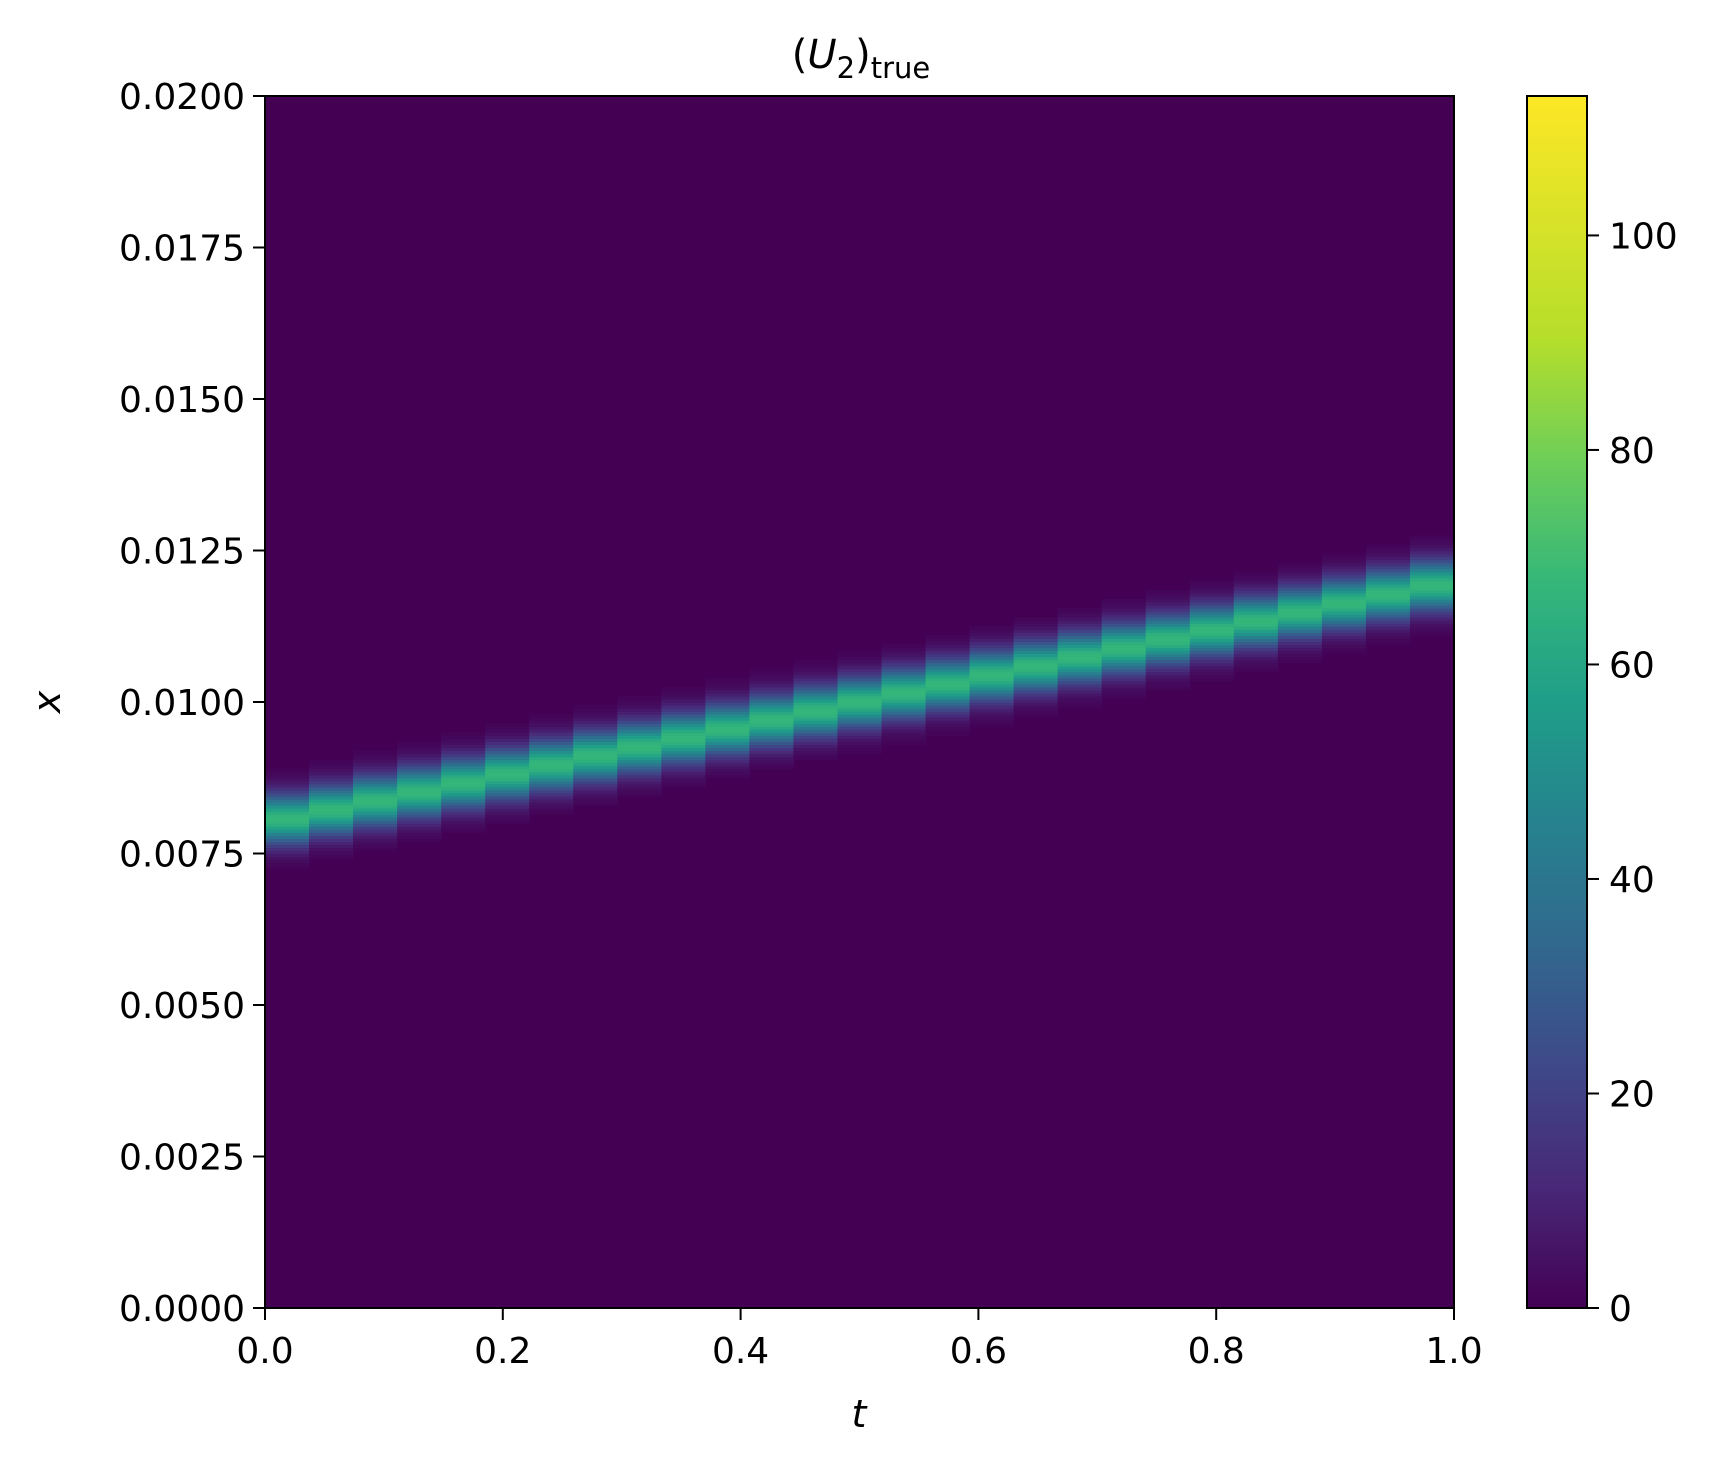 The width and height of the screenshot is (1718, 1461). Describe the element at coordinates (861, 58) in the screenshot. I see `chart-title: (U2)true` at that location.